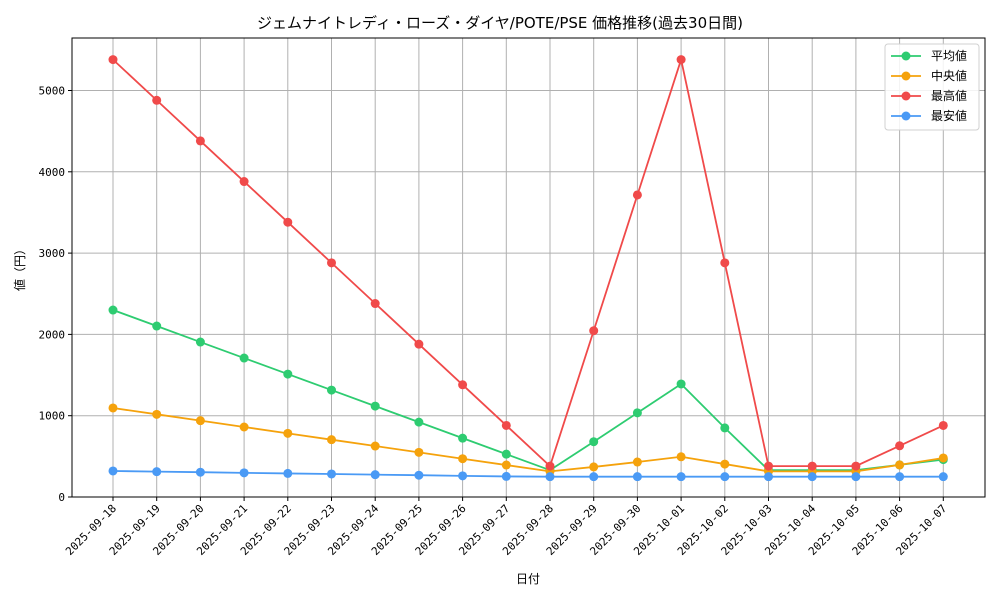 Image resolution: width=1000 pixels, height=600 pixels. What do you see at coordinates (949, 95) in the screenshot?
I see `legend-label: 最高値` at bounding box center [949, 95].